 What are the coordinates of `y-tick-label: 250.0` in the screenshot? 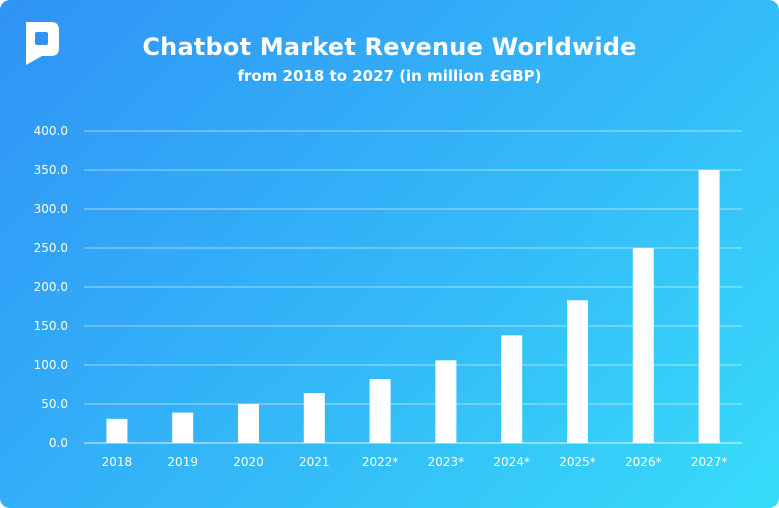 It's located at (51, 248).